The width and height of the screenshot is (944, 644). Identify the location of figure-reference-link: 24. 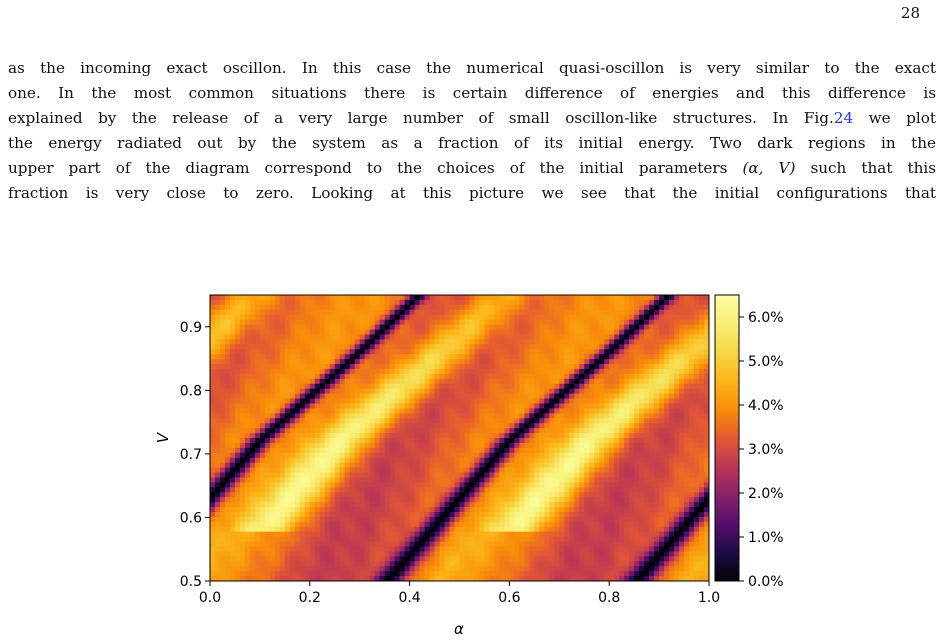
(843, 118).